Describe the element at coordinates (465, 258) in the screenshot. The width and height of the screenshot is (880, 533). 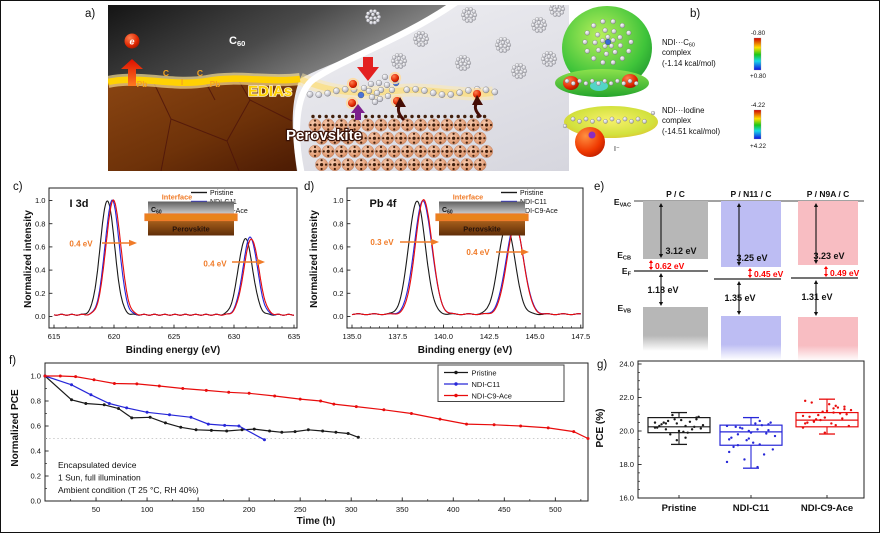
I see `axis-box` at that location.